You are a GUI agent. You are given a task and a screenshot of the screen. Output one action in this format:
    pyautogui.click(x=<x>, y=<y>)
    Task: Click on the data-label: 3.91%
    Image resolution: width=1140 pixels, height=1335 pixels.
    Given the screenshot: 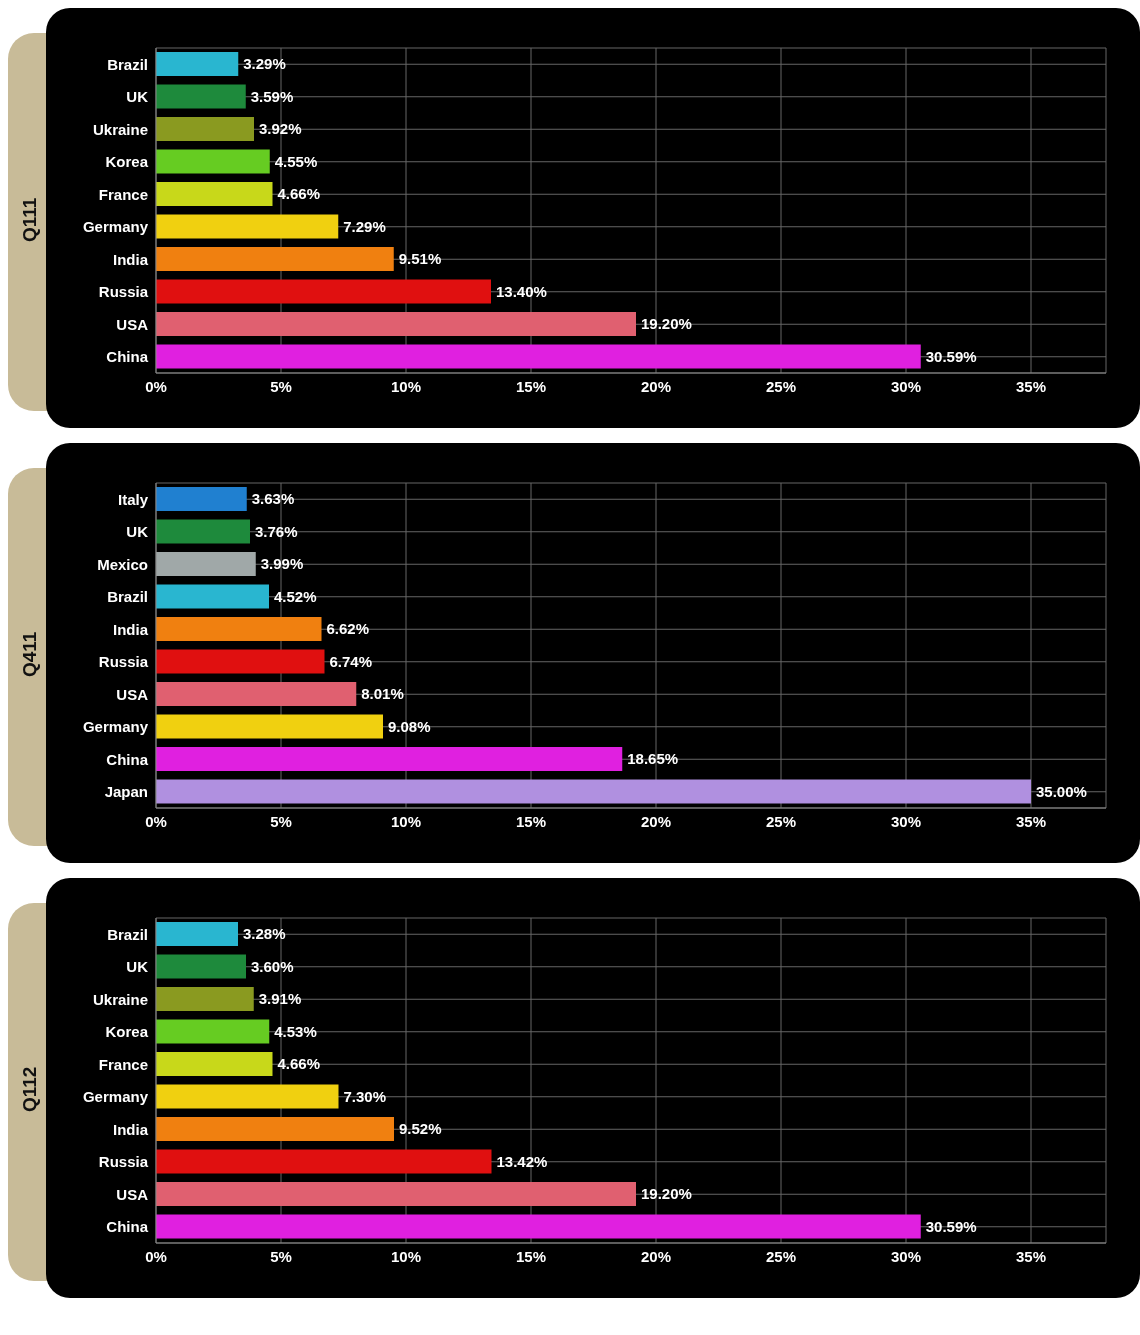 What is the action you would take?
    pyautogui.click(x=280, y=999)
    